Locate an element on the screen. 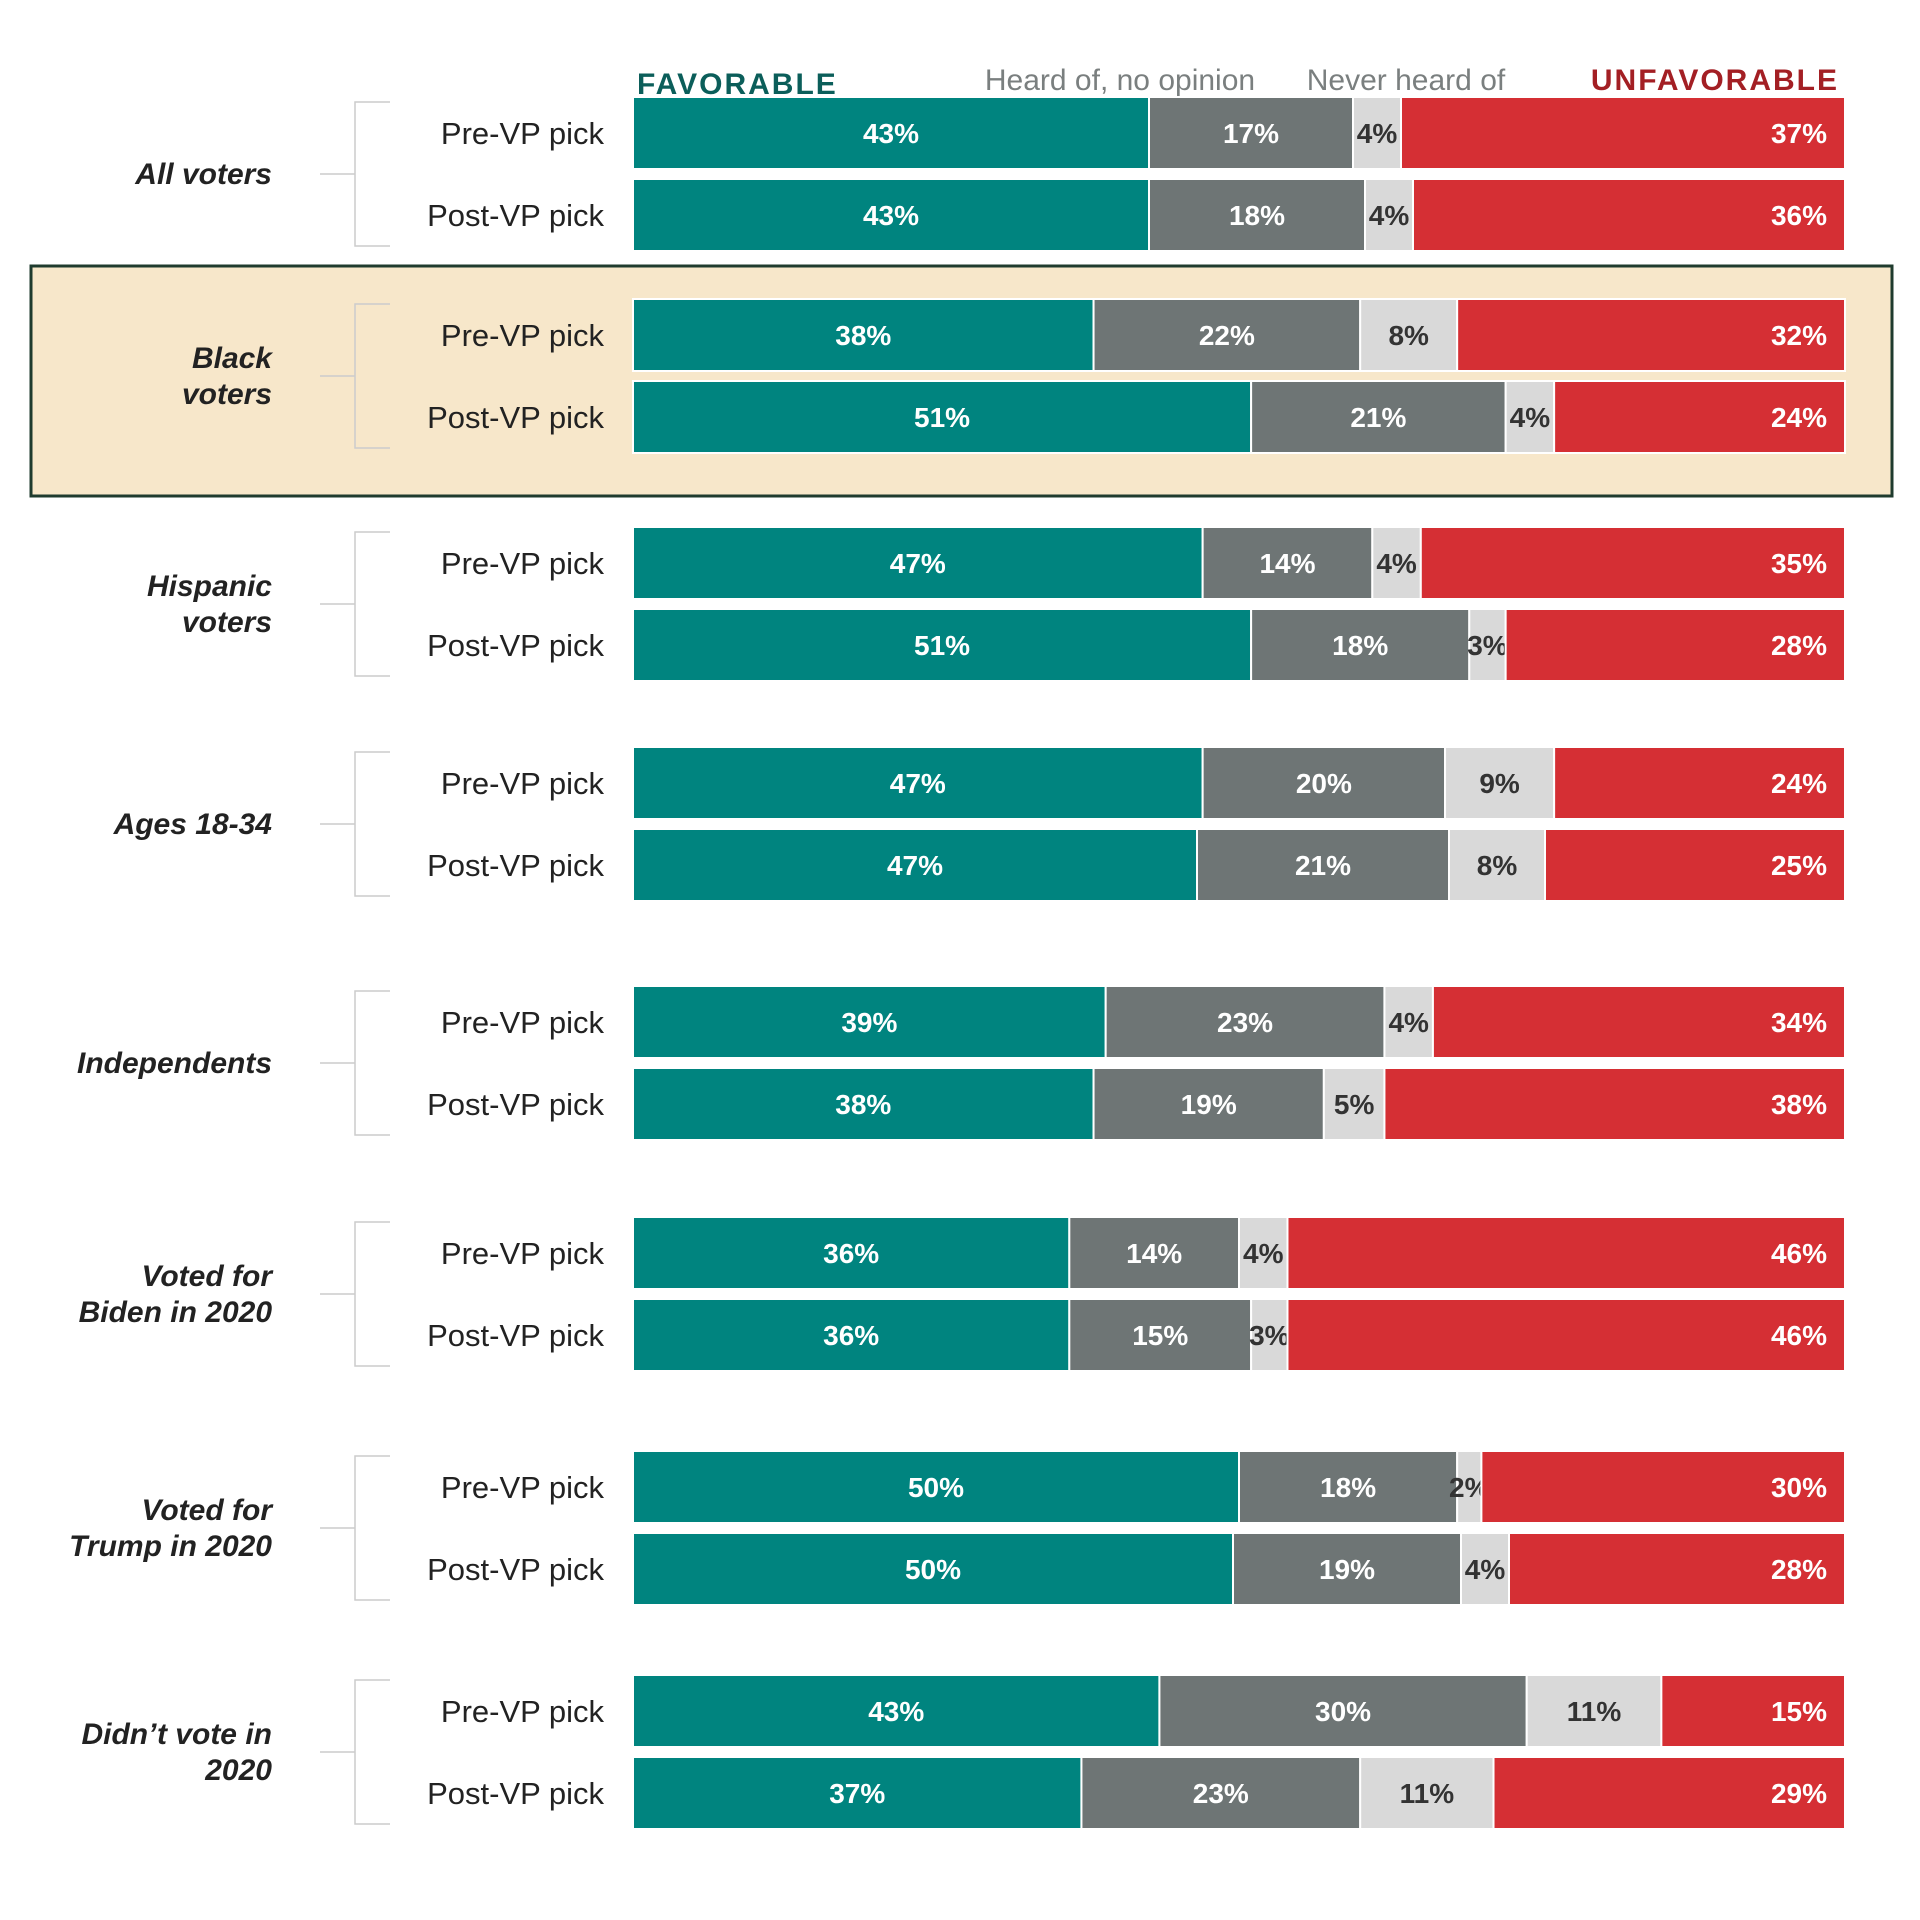  bar-row: Pre-VP pick 47% 20% 9% 24% is located at coordinates (1143, 783).